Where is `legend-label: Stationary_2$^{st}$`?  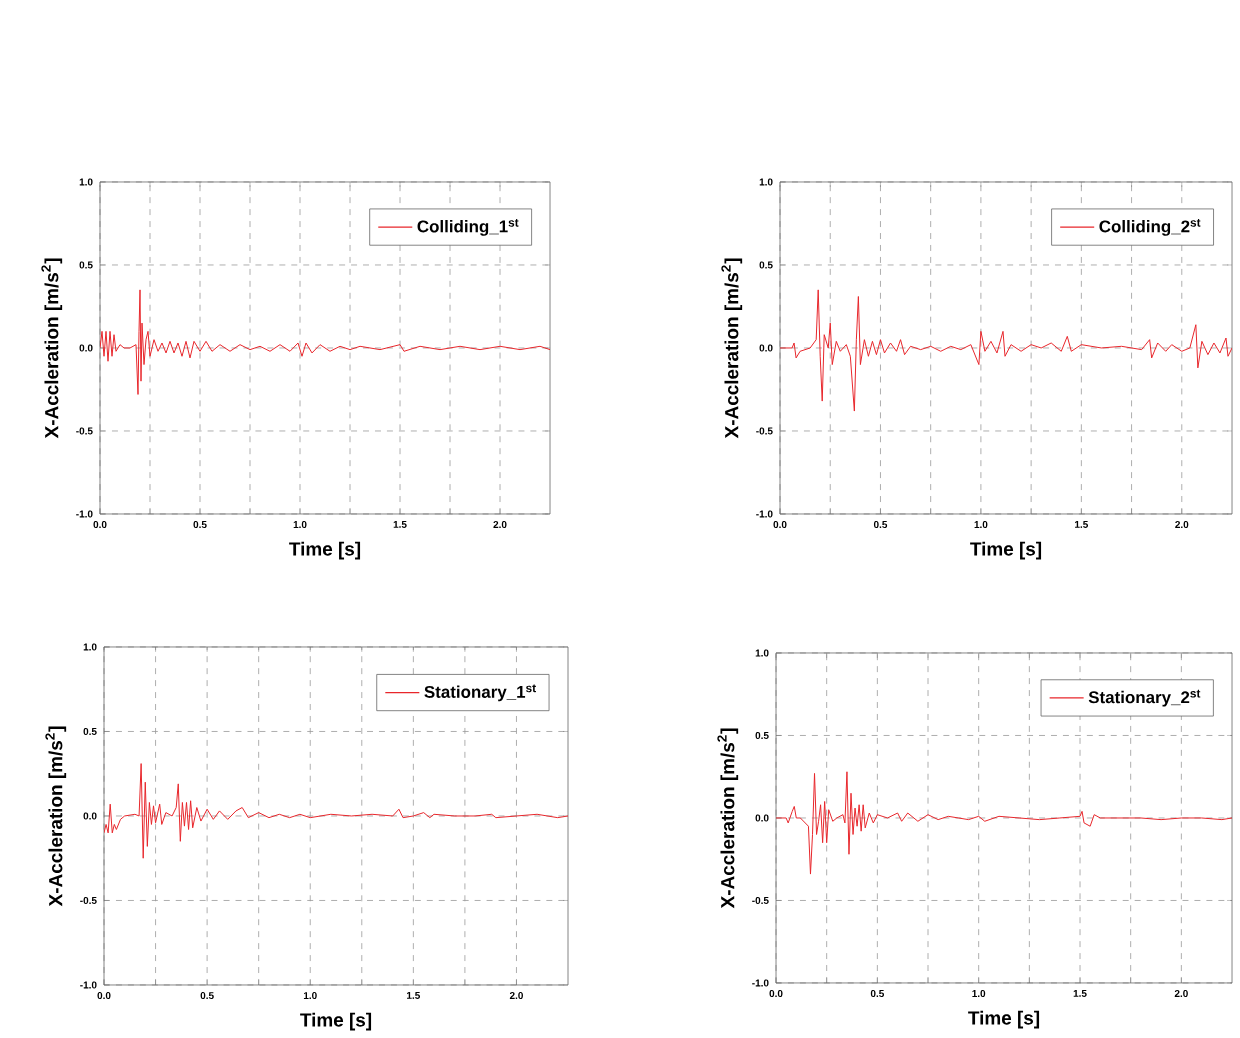
legend-label: Stationary_2$^{st}$ is located at coordinates (1144, 699).